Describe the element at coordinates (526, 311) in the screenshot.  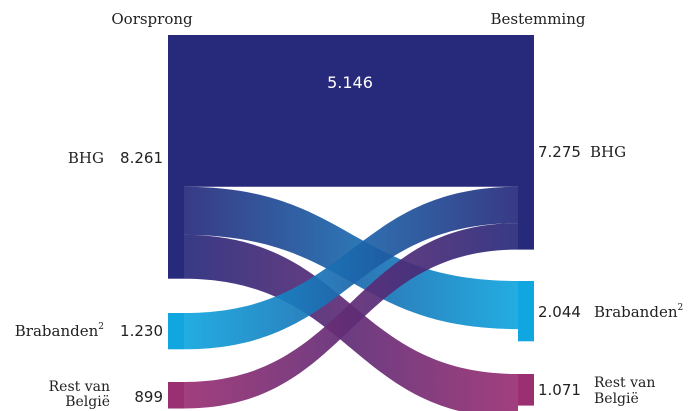
I see `target-bar-brabanden` at that location.